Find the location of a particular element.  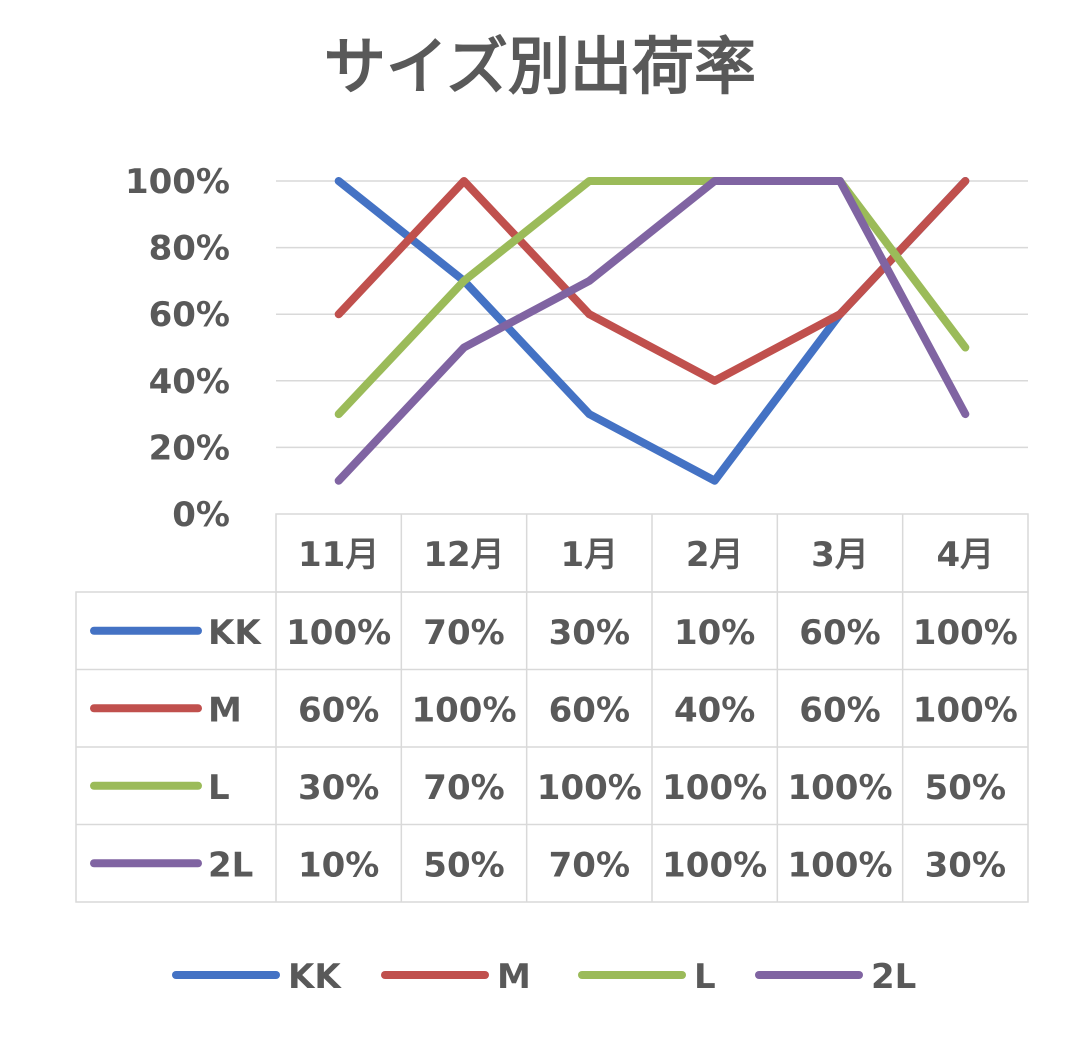

legend: KK M L 2L is located at coordinates (544, 977).